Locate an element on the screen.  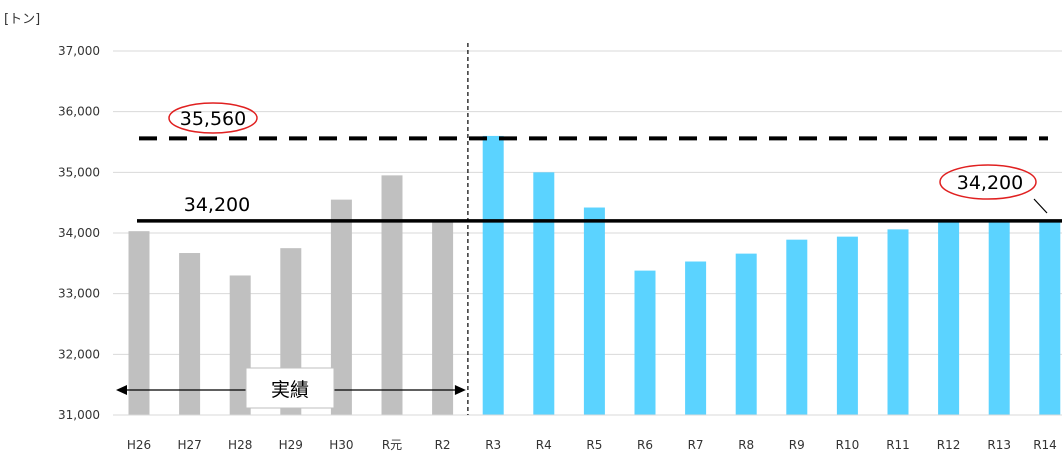
x-tick-label: R元 is located at coordinates (392, 445).